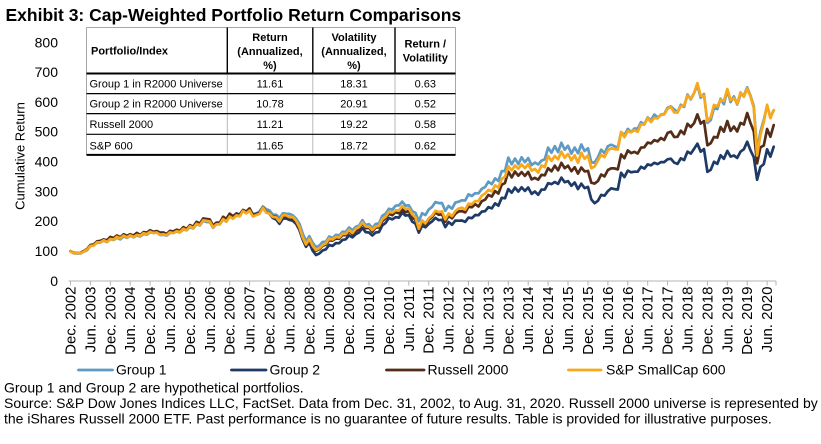 This screenshot has width=821, height=444. I want to click on svg-text: Jun. 2020, so click(767, 320).